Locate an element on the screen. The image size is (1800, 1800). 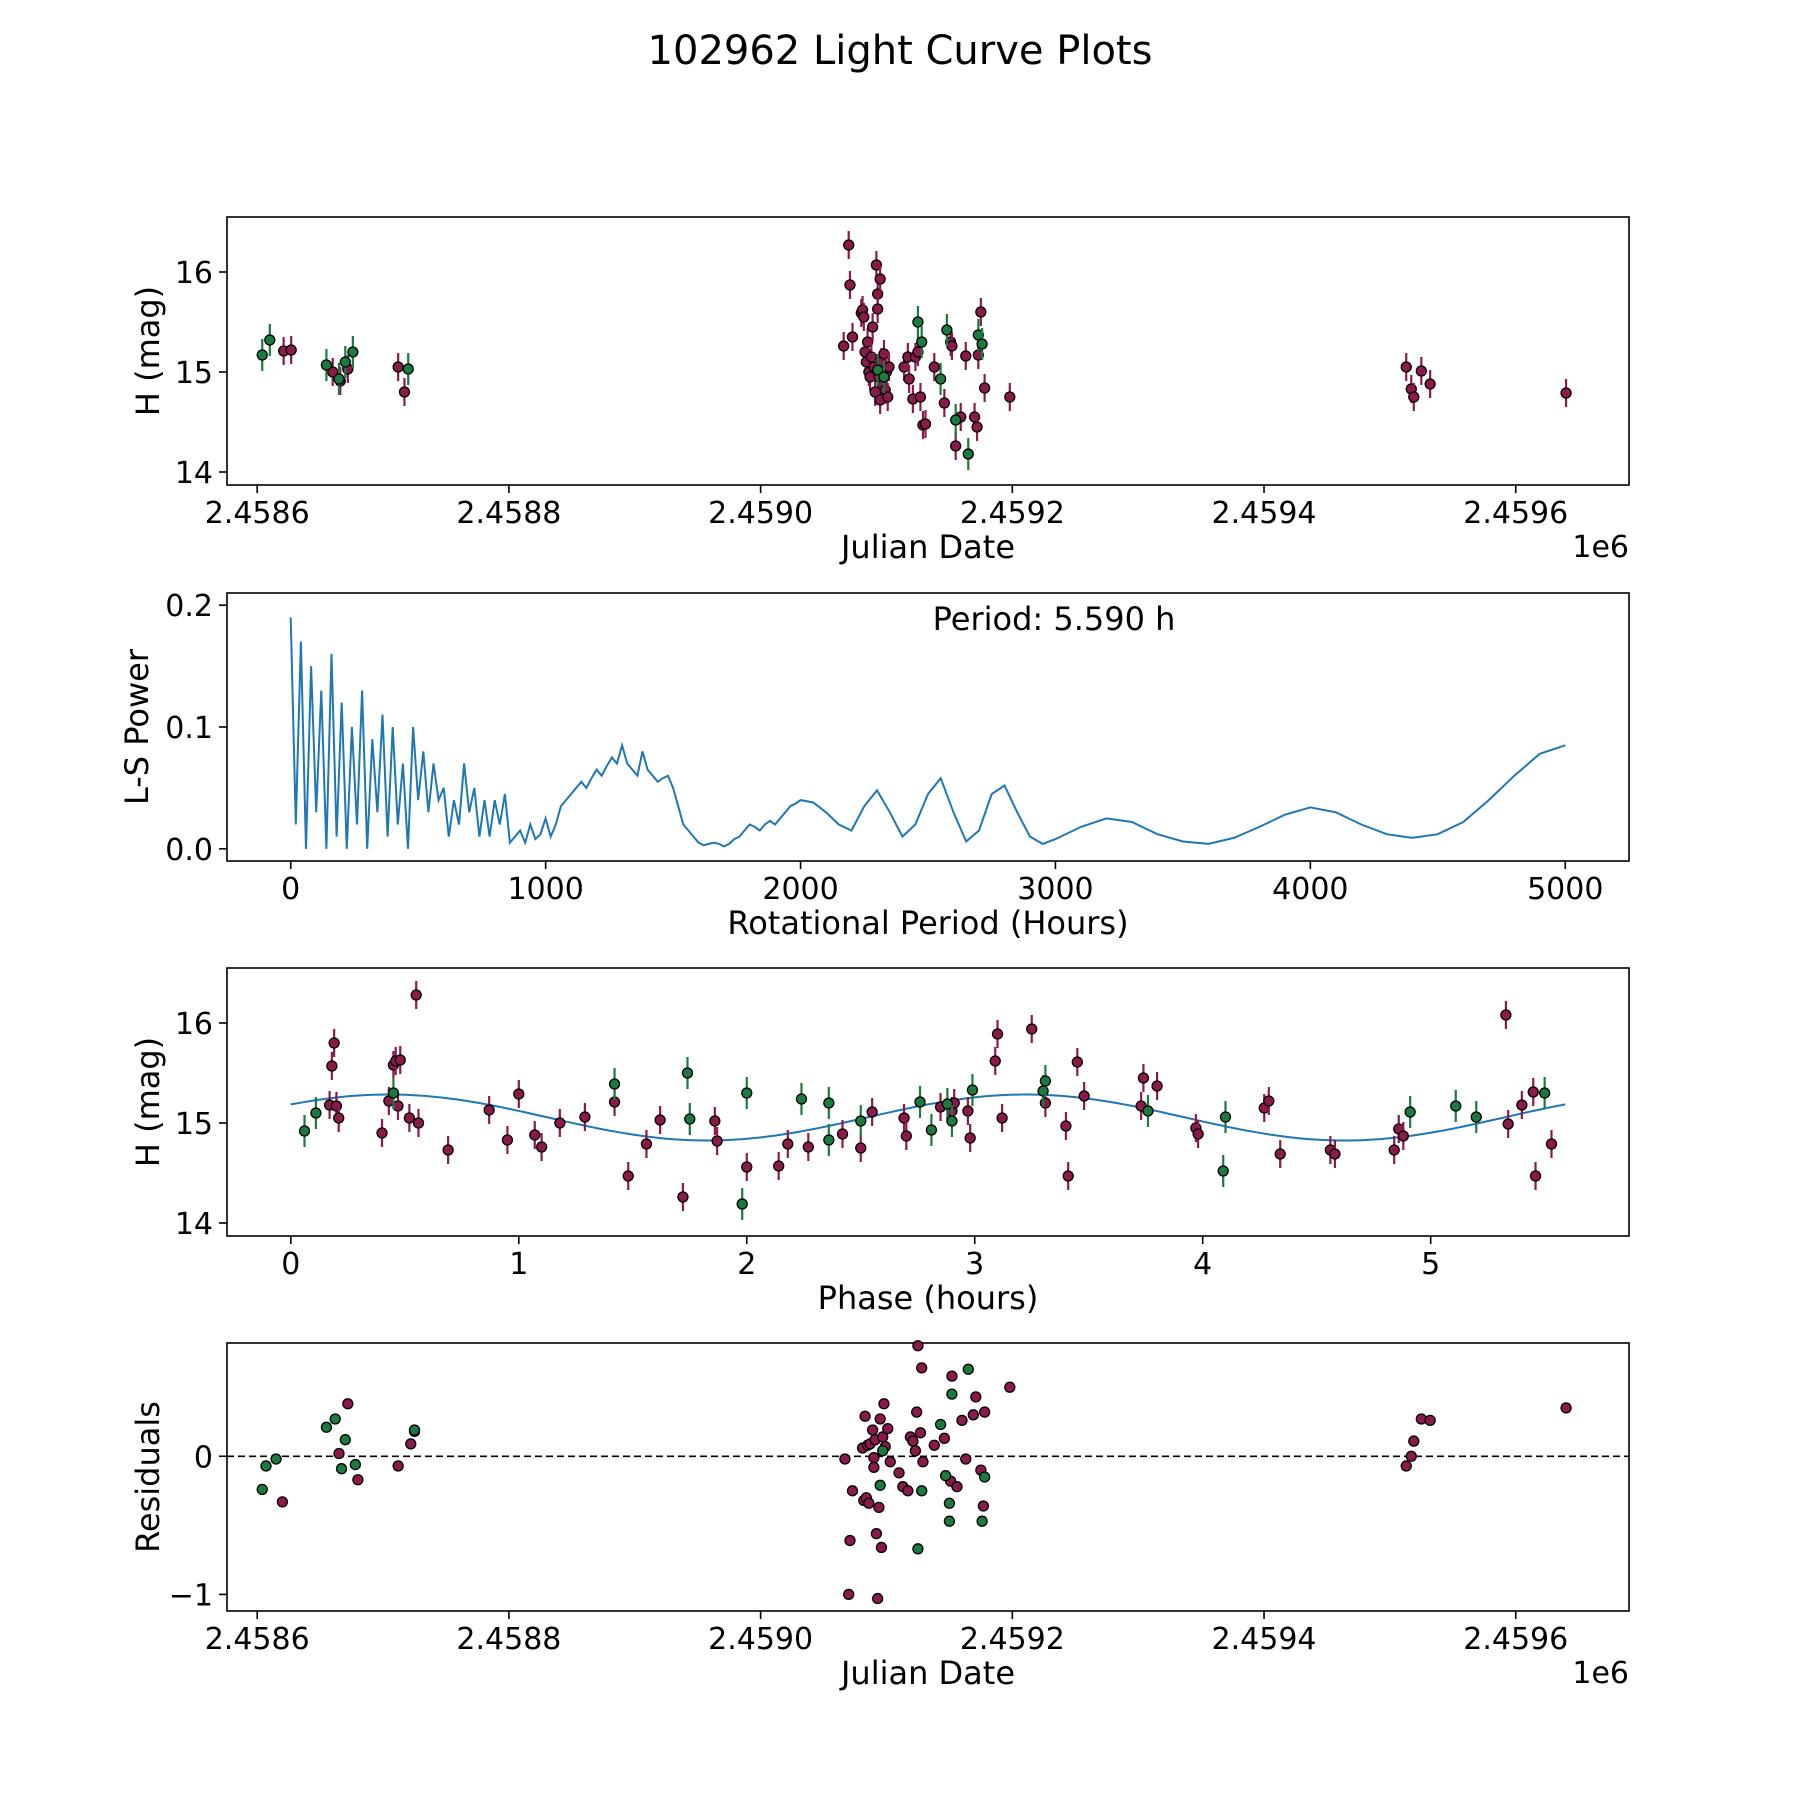
phased-xtick-label: 4 is located at coordinates (1202, 1264).